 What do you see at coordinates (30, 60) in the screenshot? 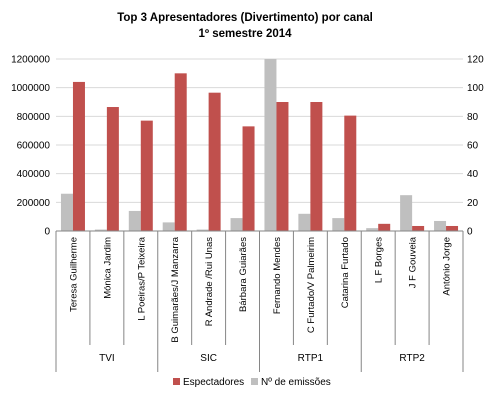
I see `y-left-tick-label: 1200000` at bounding box center [30, 60].